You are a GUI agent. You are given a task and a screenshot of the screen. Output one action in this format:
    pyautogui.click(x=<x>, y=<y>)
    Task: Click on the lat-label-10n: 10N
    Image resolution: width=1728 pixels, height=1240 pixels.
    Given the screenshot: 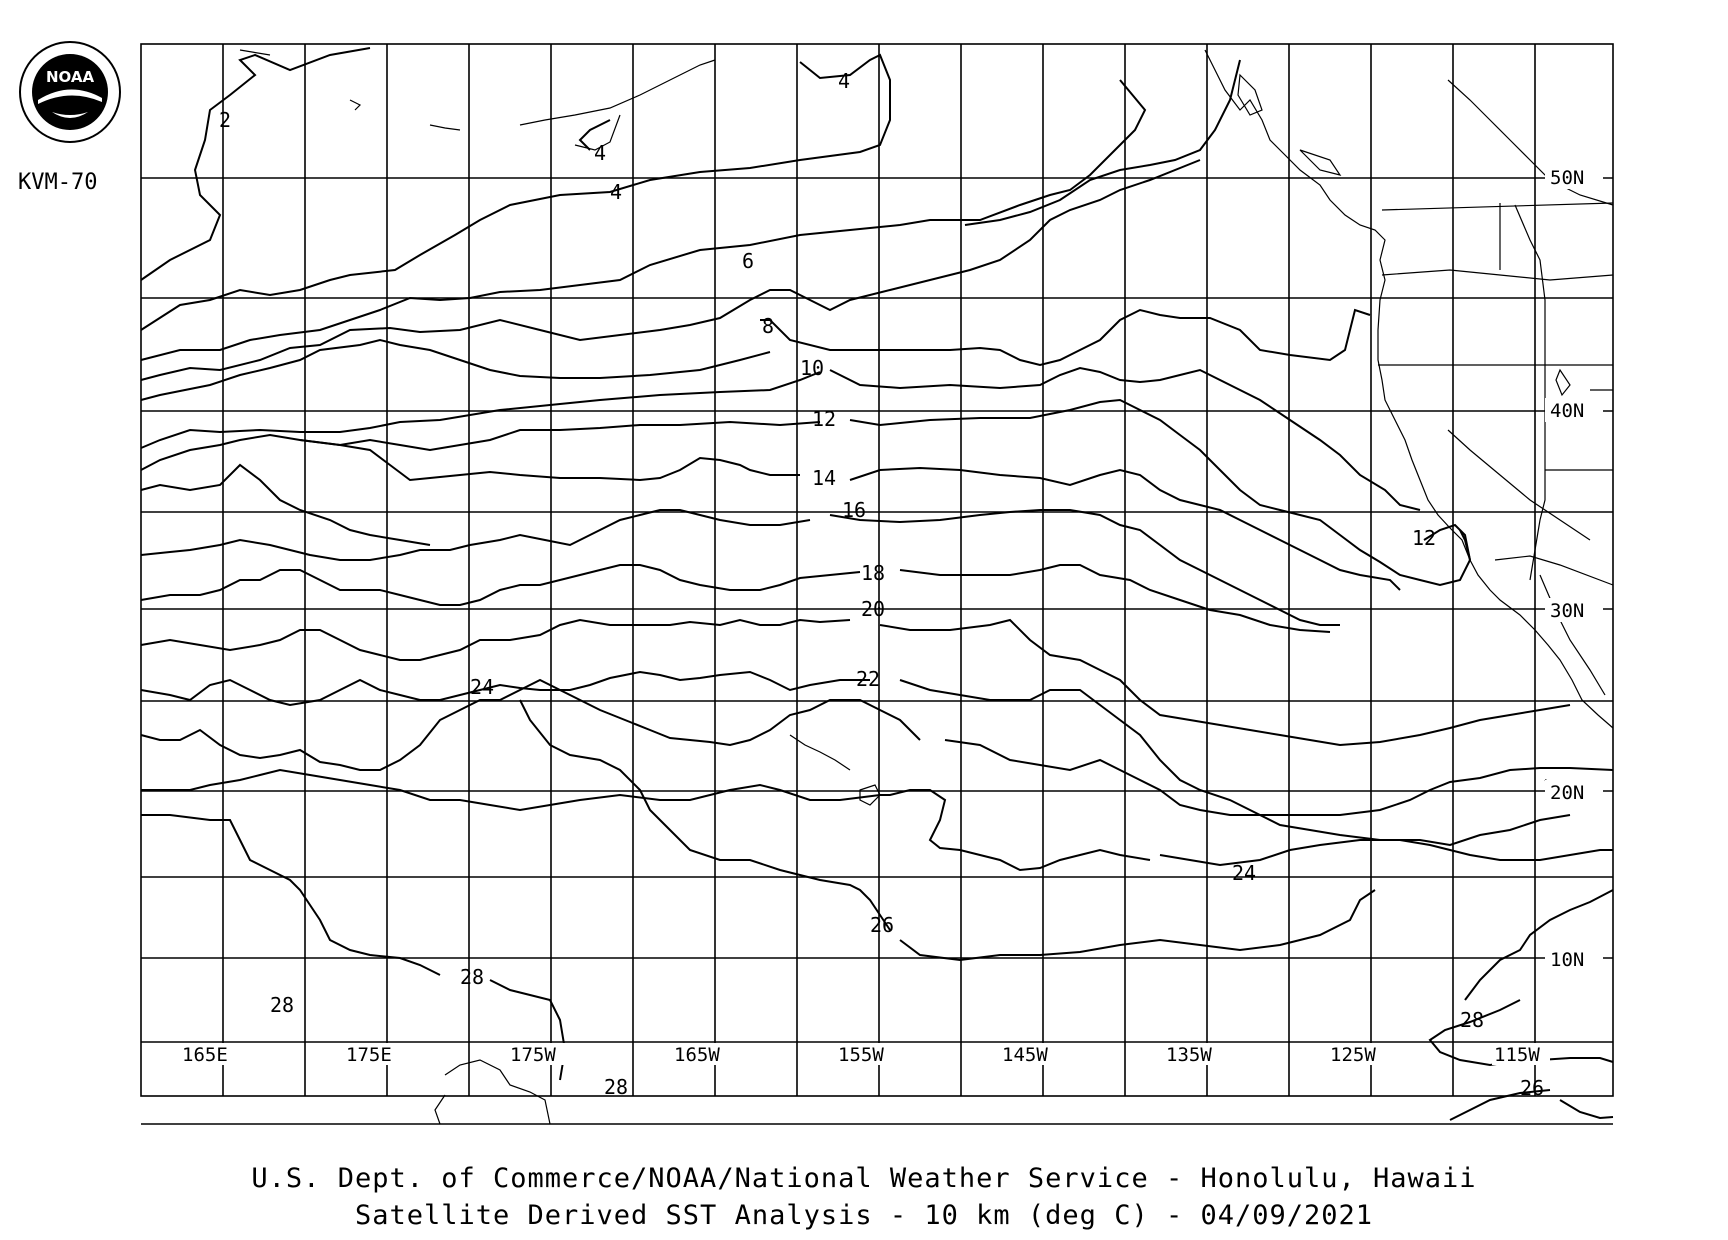 What is the action you would take?
    pyautogui.click(x=1567, y=960)
    